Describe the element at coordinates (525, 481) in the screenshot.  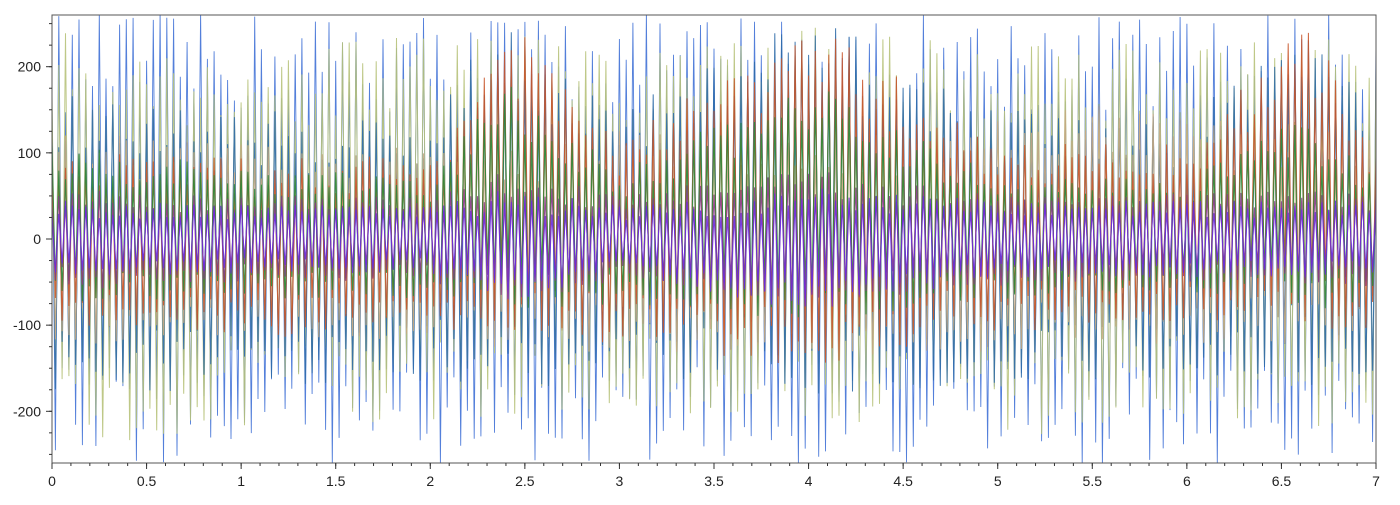
I see `x-tick-label: 2.5` at that location.